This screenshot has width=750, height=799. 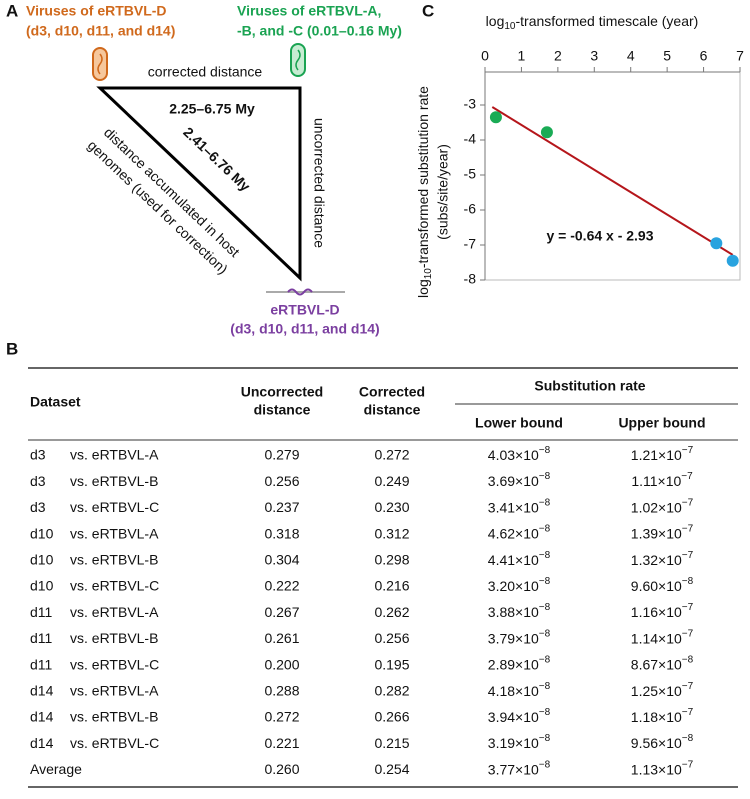 I want to click on corrected-cell: 0.215, so click(x=391, y=743).